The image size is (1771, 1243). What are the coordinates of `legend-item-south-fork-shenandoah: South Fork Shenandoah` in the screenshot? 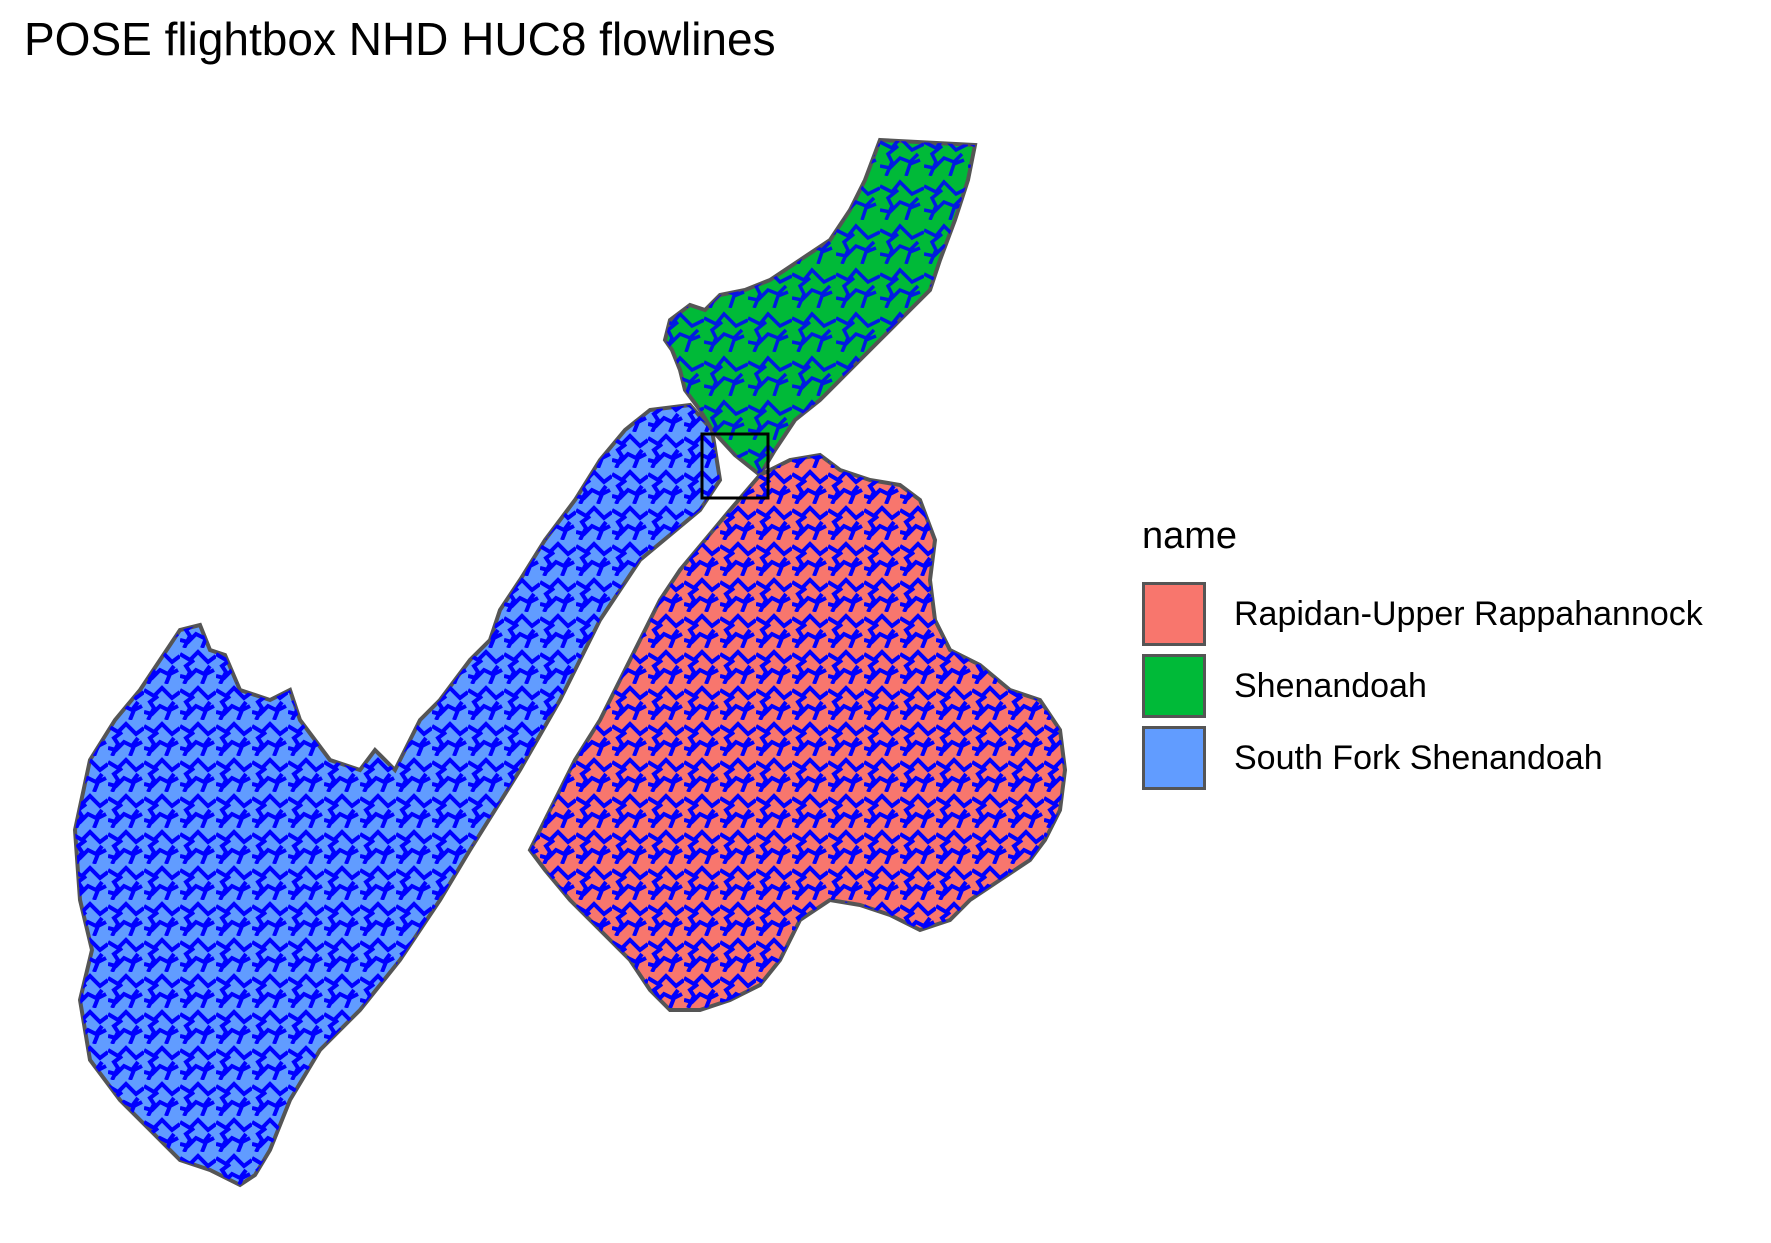 It's located at (1422, 758).